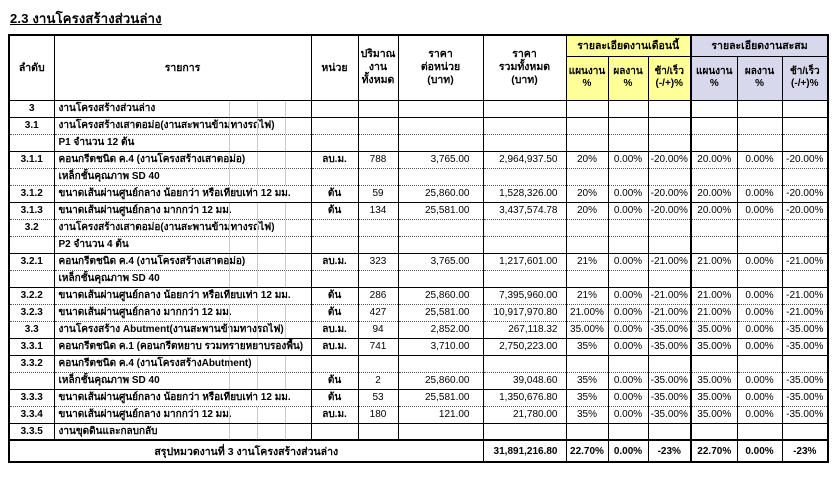  I want to click on row-number-cell: 3.3.5, so click(31, 432).